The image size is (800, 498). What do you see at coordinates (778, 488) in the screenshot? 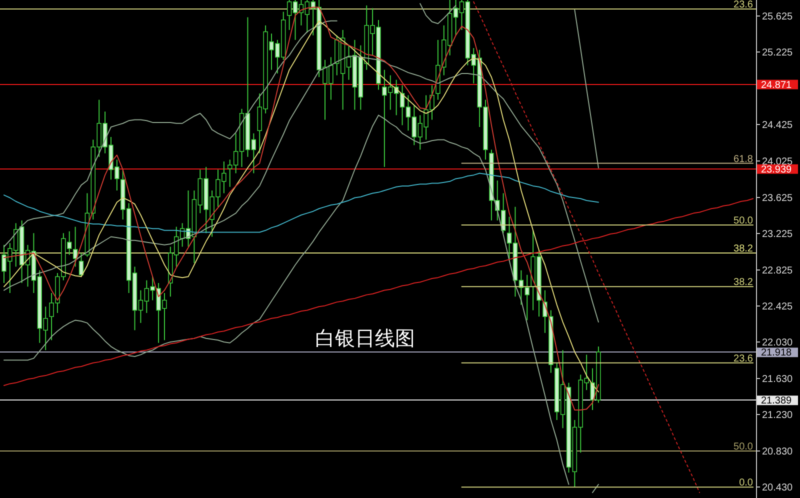
I see `y-tick-label: 20.430` at bounding box center [778, 488].